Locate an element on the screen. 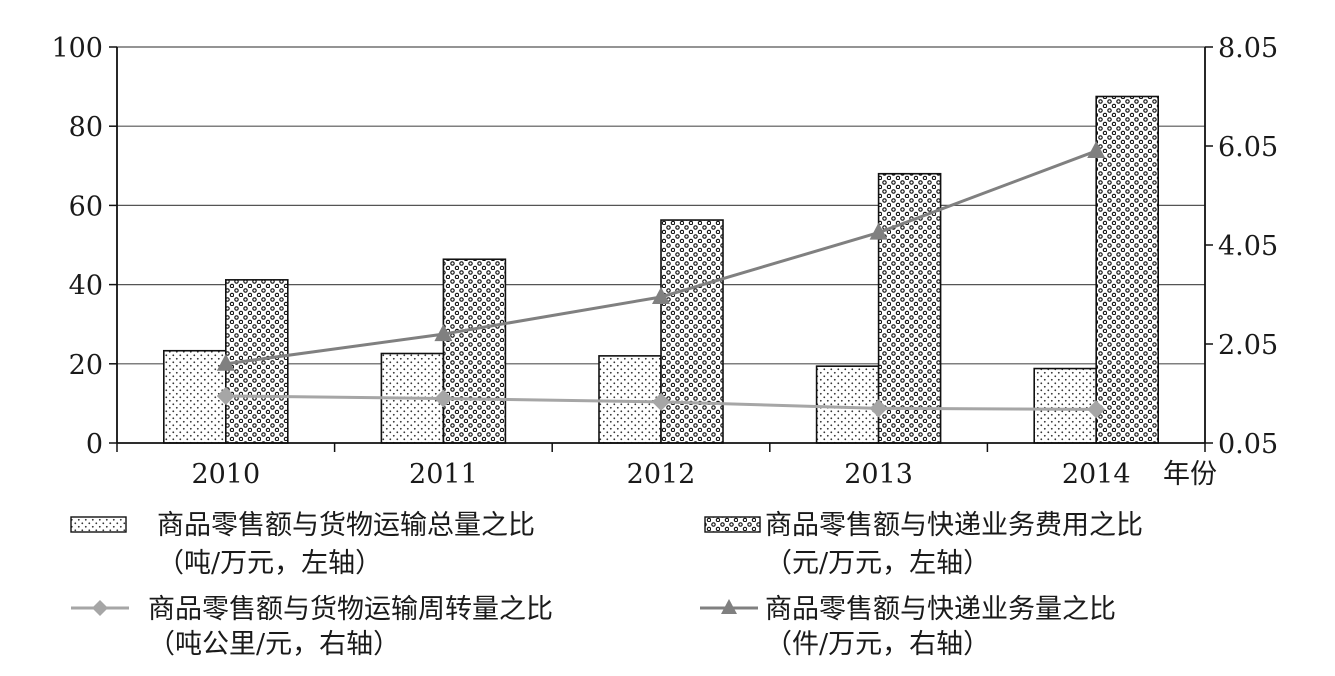  x-tick-label: 2013 is located at coordinates (878, 474).